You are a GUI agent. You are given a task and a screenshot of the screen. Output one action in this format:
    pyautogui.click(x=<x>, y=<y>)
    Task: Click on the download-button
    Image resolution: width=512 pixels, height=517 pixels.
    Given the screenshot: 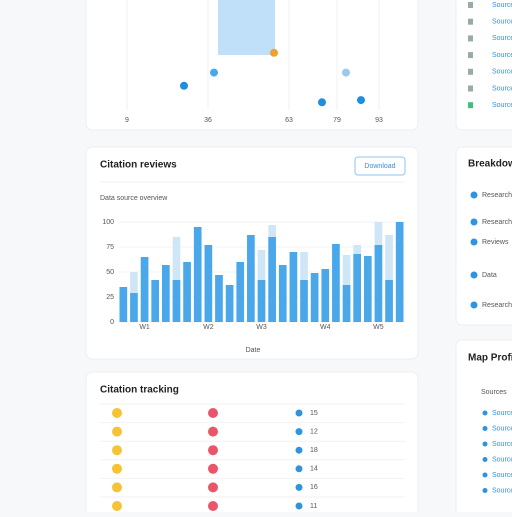 What is the action you would take?
    pyautogui.click(x=380, y=166)
    